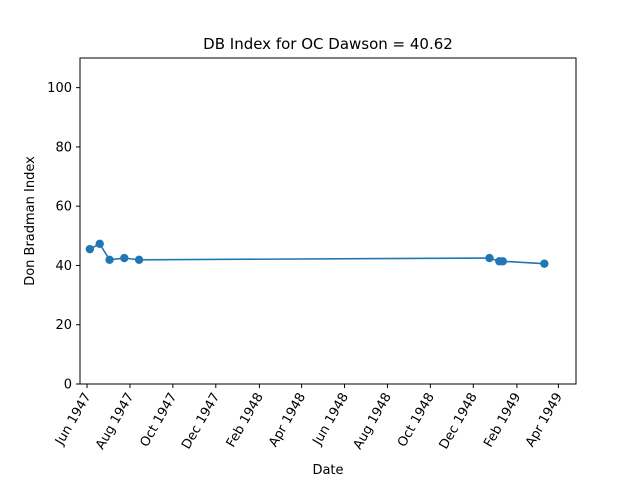 Image resolution: width=640 pixels, height=480 pixels. I want to click on y-axis-label: Don Bradman Index, so click(30, 221).